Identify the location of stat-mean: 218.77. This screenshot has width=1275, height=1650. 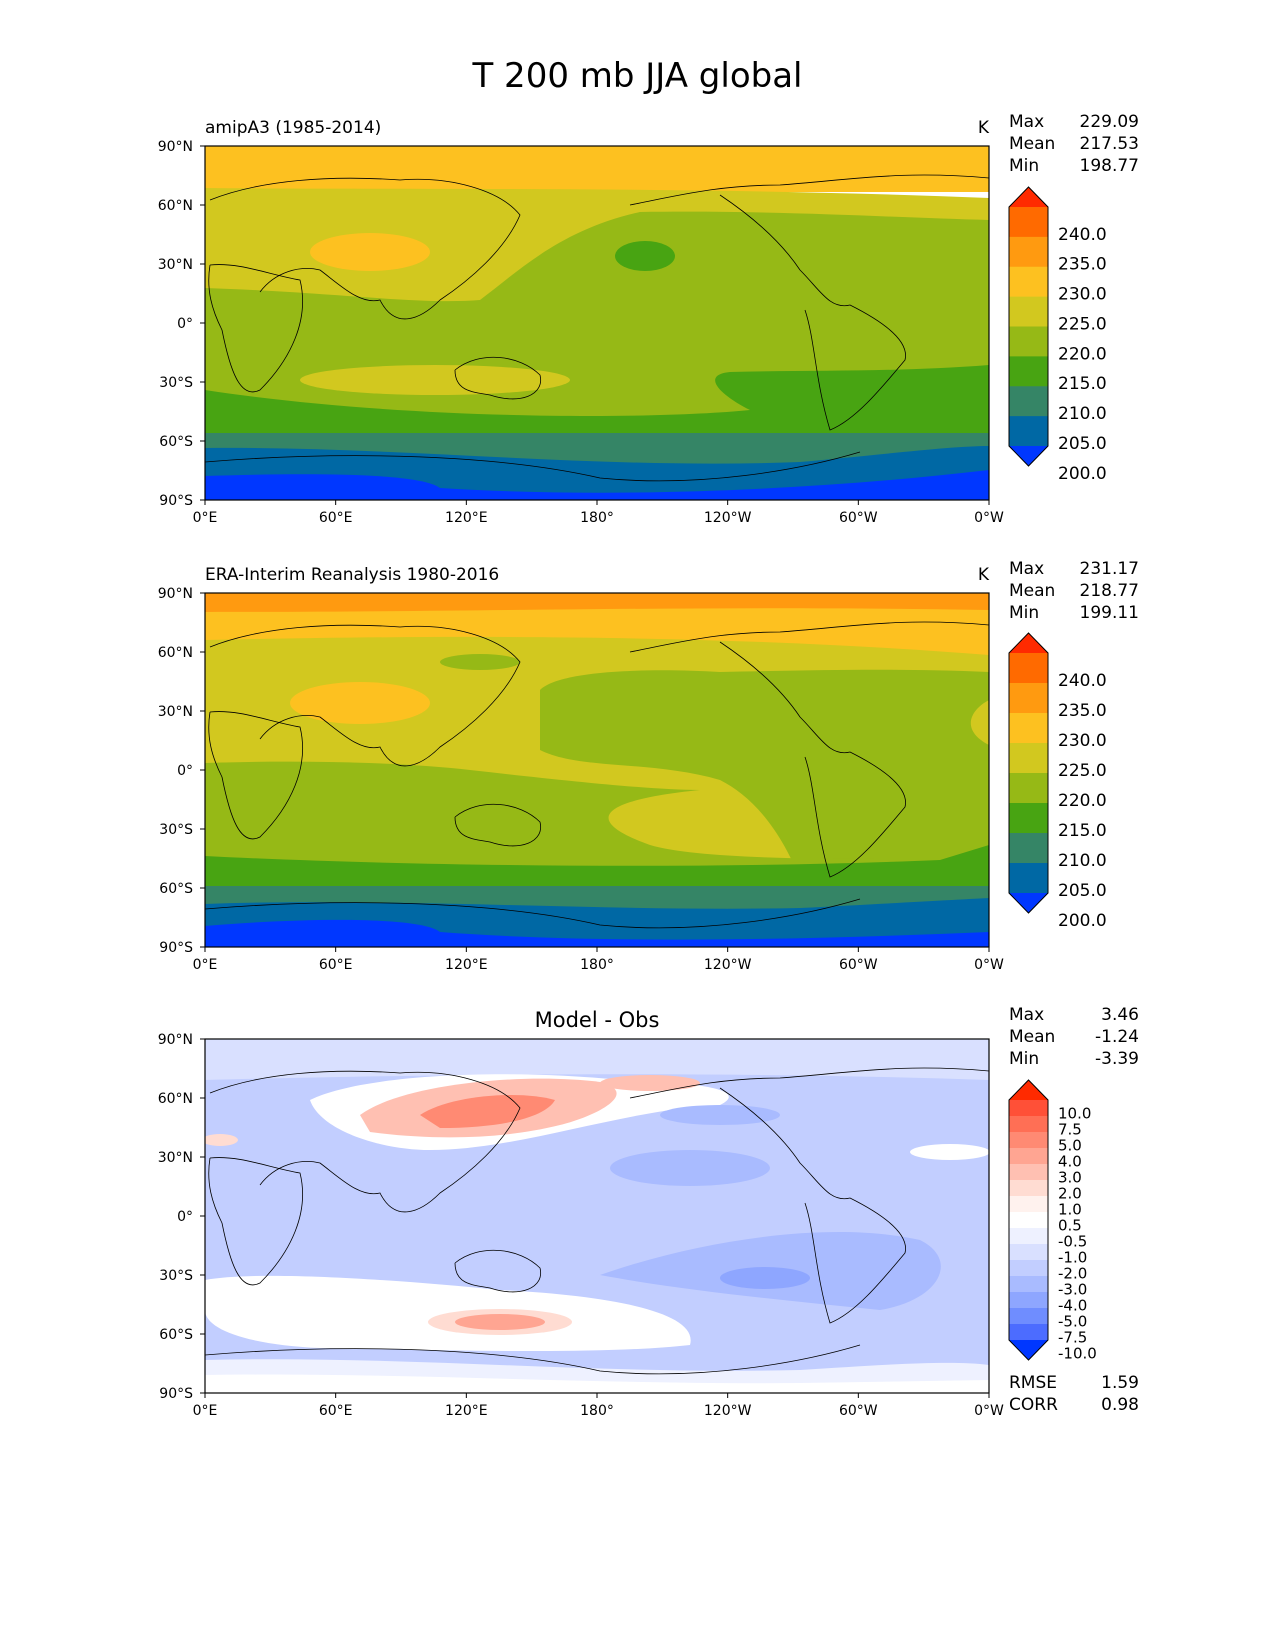
(1109, 591).